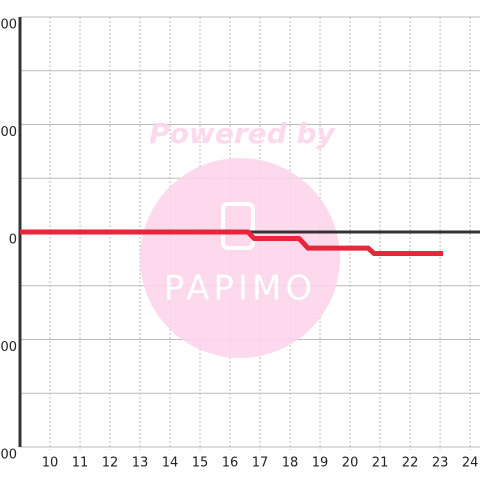 The width and height of the screenshot is (480, 480). Describe the element at coordinates (8, 25) in the screenshot. I see `y-tick-label: 2,000` at that location.